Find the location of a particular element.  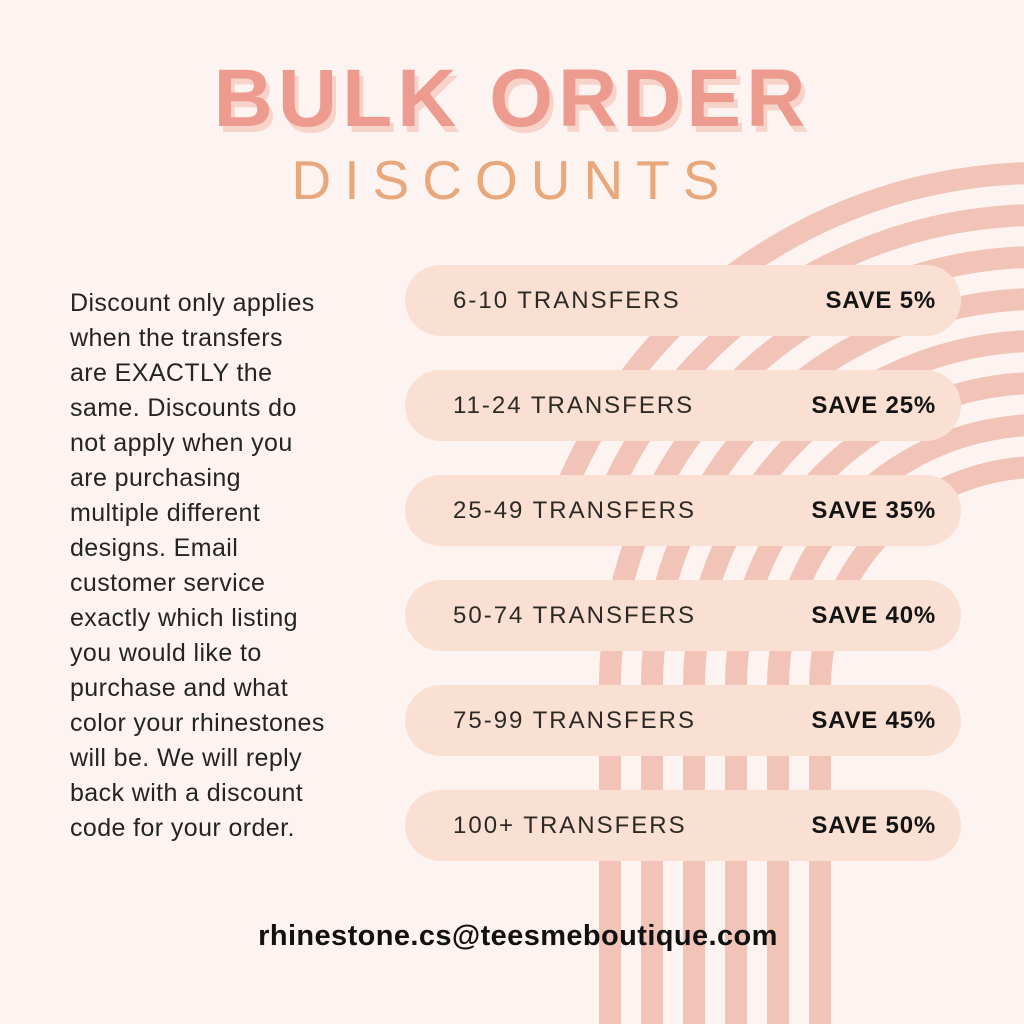

discount-tier-row: 6-10 TRANSFERS SAVE 5% is located at coordinates (683, 300).